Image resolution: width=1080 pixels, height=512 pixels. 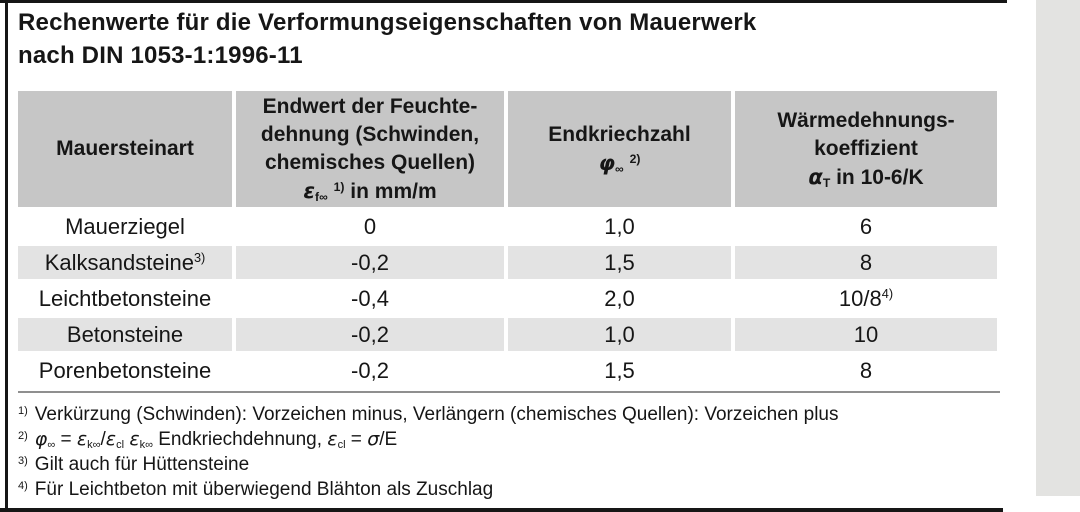 What do you see at coordinates (866, 120) in the screenshot?
I see `column-header-label: Wärmedehnungs-` at bounding box center [866, 120].